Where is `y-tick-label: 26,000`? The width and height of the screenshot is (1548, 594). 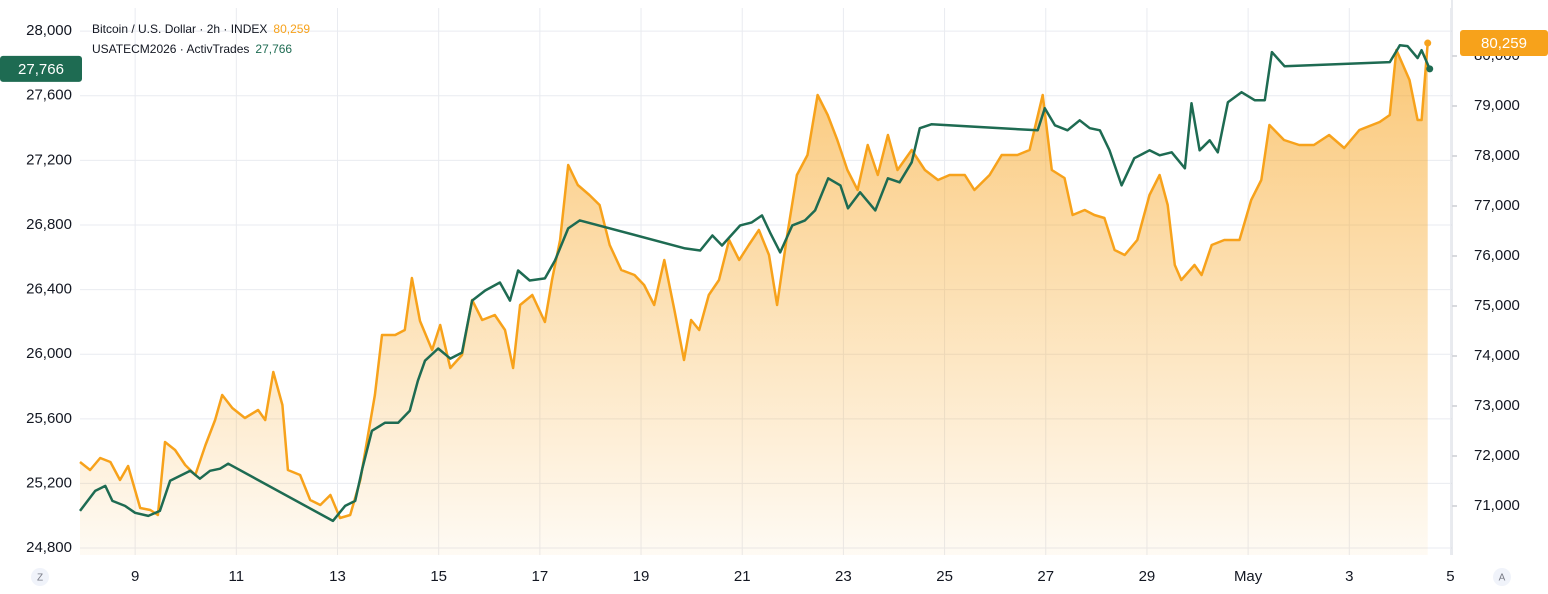
y-tick-label: 26,000 is located at coordinates (49, 353).